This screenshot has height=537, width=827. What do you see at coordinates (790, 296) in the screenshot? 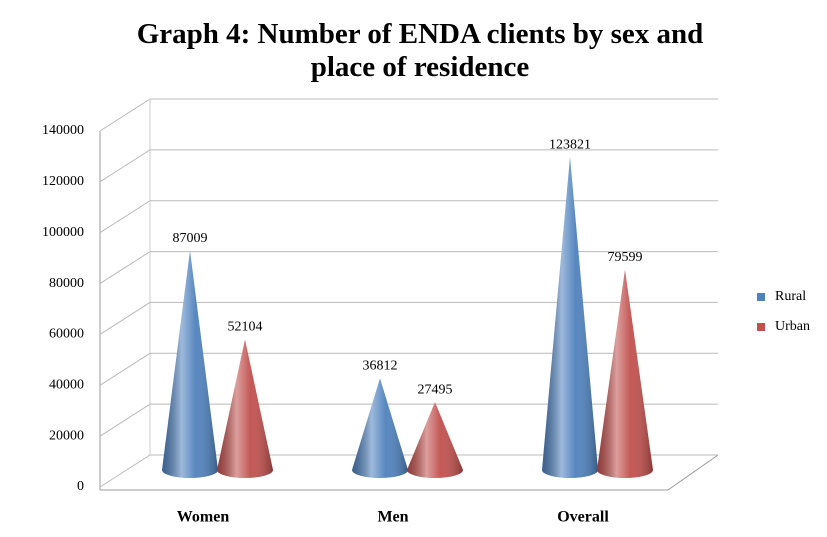
I see `legend-label: Rural` at bounding box center [790, 296].